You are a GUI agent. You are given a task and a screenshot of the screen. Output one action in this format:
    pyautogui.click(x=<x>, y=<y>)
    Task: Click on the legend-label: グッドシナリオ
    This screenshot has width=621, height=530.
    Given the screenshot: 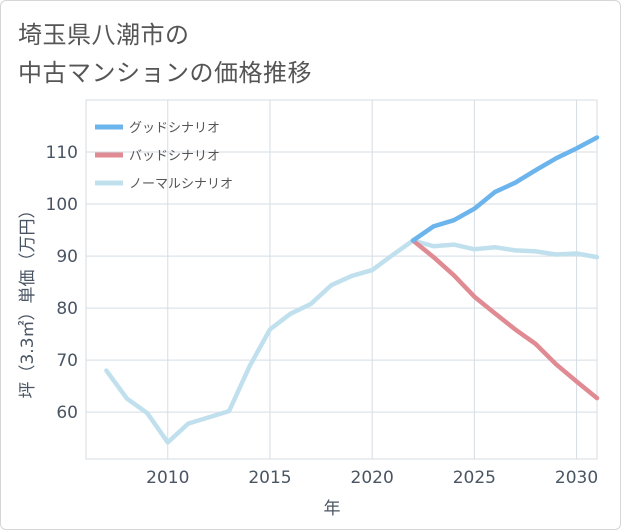 What is the action you would take?
    pyautogui.click(x=174, y=128)
    